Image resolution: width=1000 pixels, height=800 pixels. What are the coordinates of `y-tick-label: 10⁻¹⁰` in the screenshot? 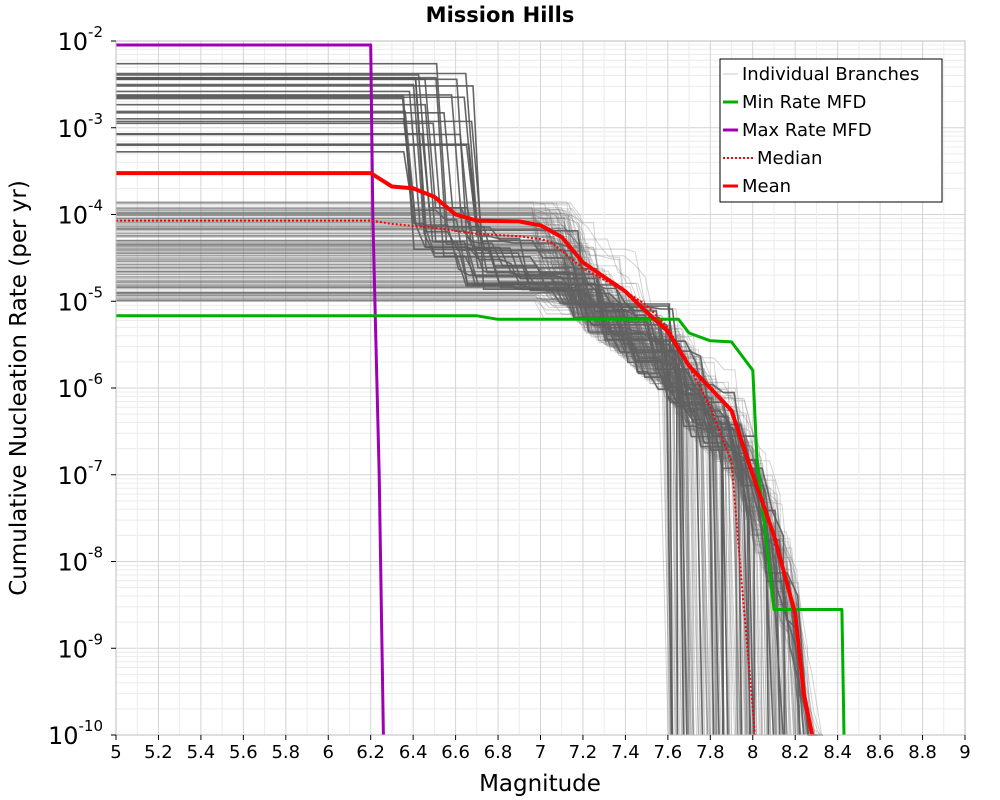 It's located at (75, 733).